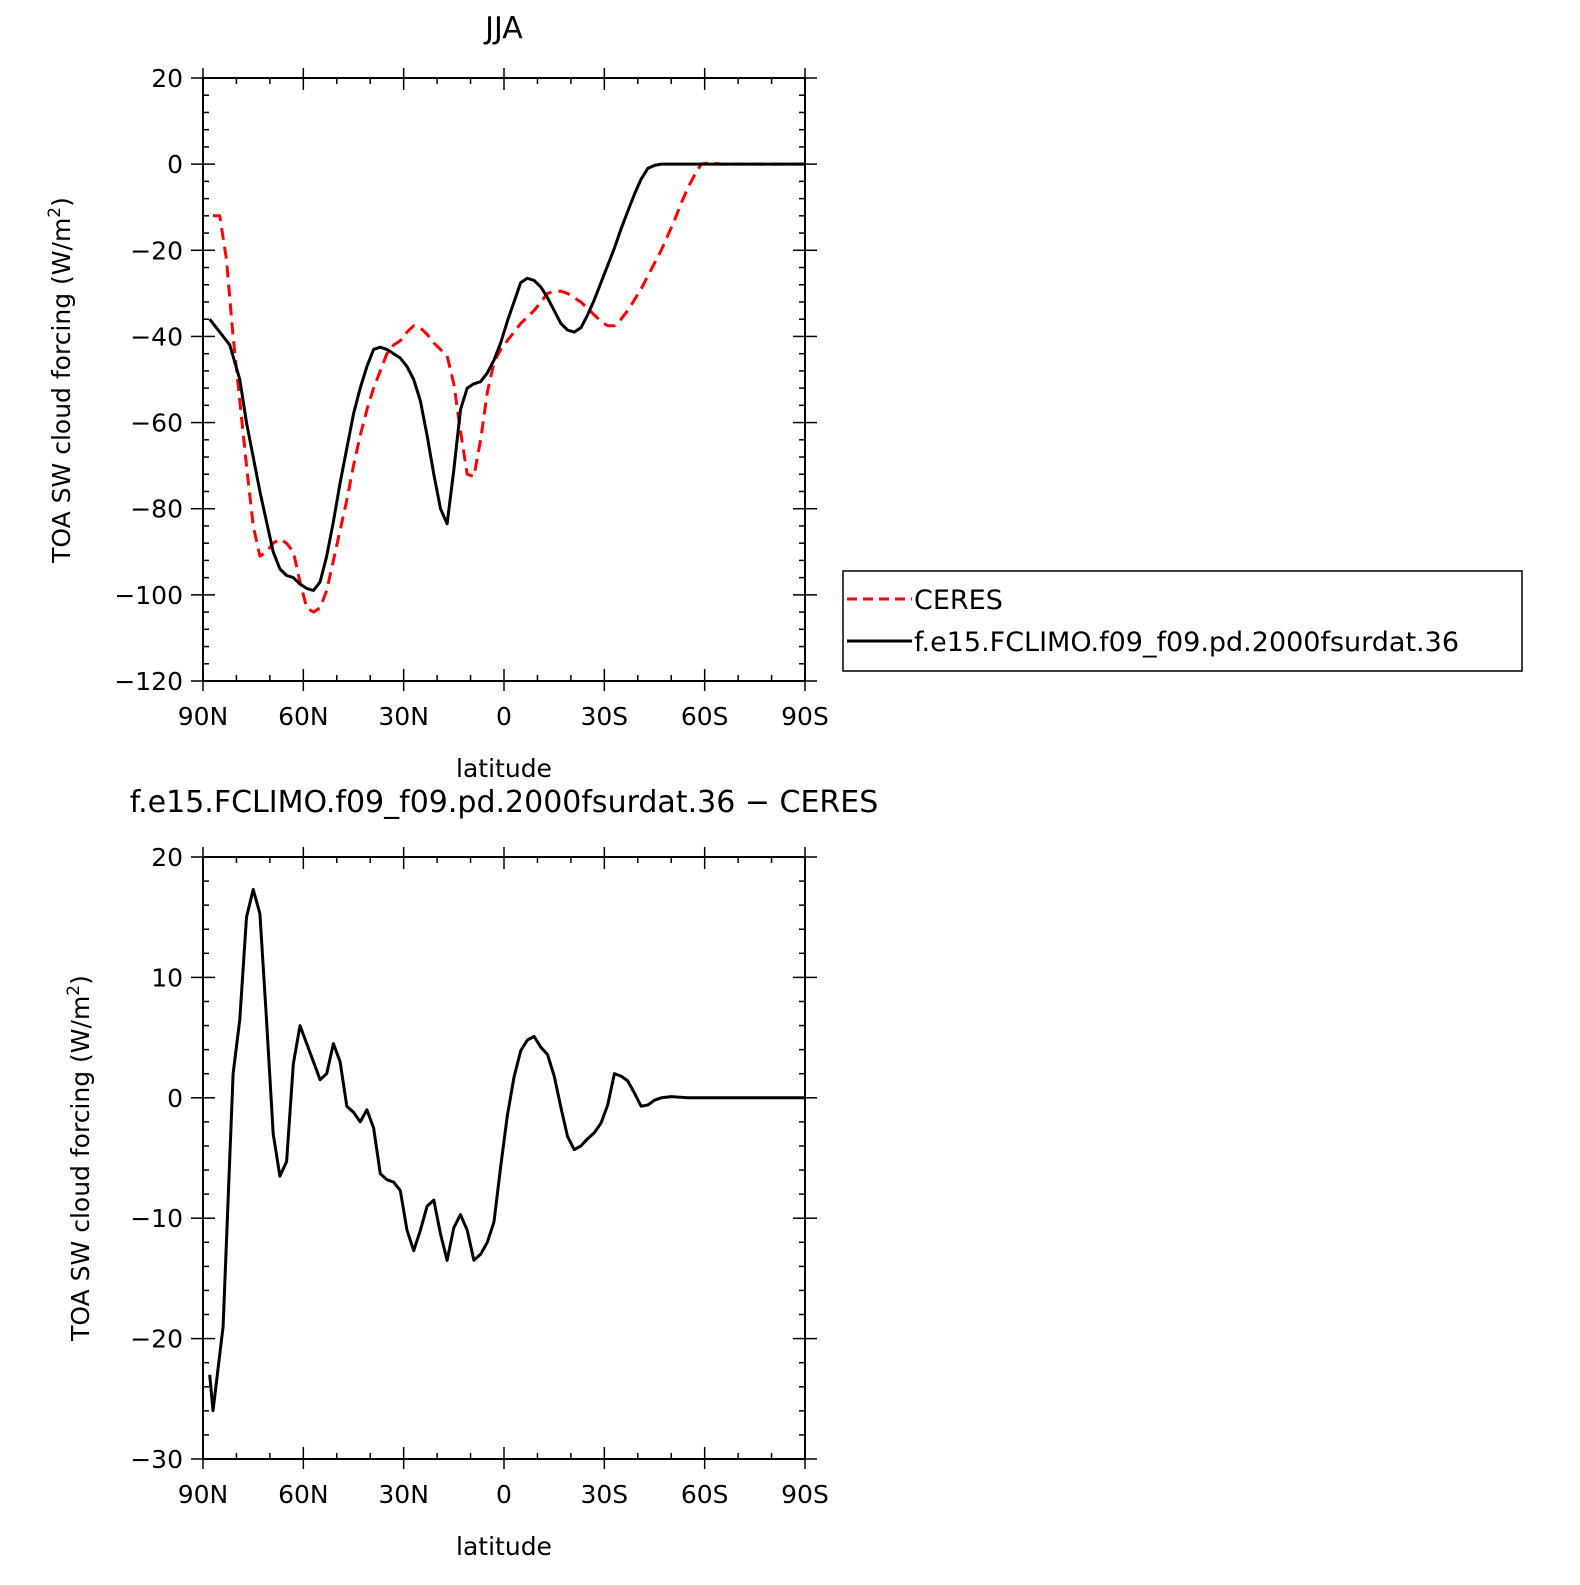  What do you see at coordinates (604, 716) in the screenshot?
I see `top-x-tick-label: 30S` at bounding box center [604, 716].